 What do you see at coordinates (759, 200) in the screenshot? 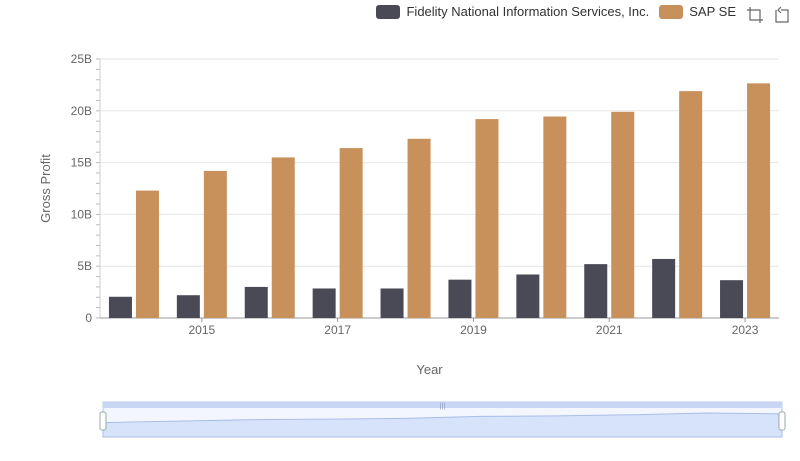
I see `bar-sap-2023` at bounding box center [759, 200].